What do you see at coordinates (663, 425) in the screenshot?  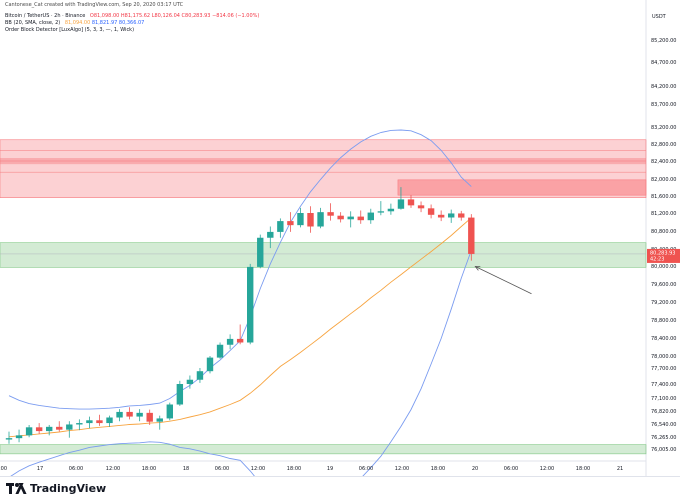 I see `y-tick-label: 76,540.00` at bounding box center [663, 425].